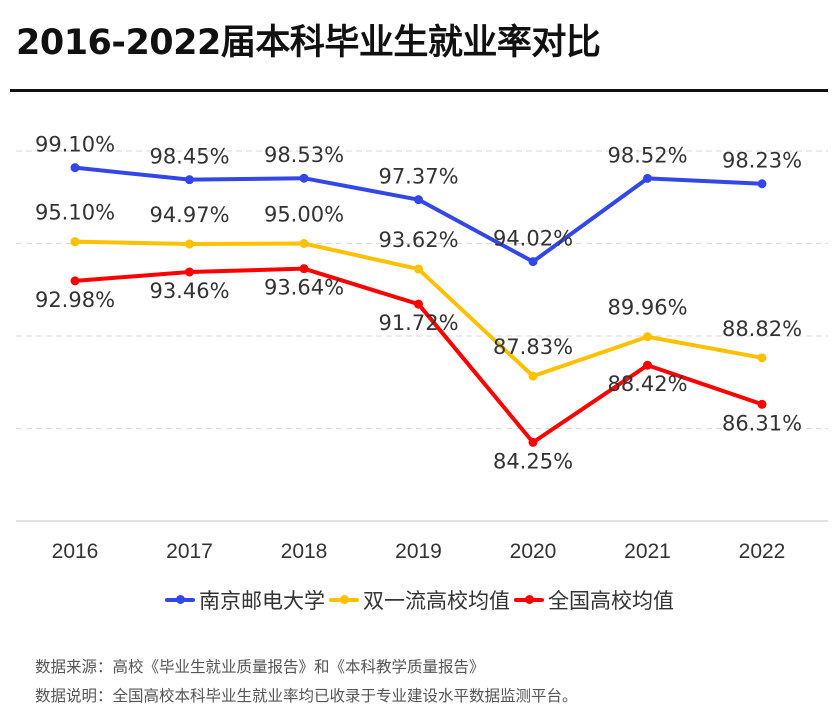 The image size is (839, 717). Describe the element at coordinates (533, 551) in the screenshot. I see `x-tick-label: 2020` at that location.